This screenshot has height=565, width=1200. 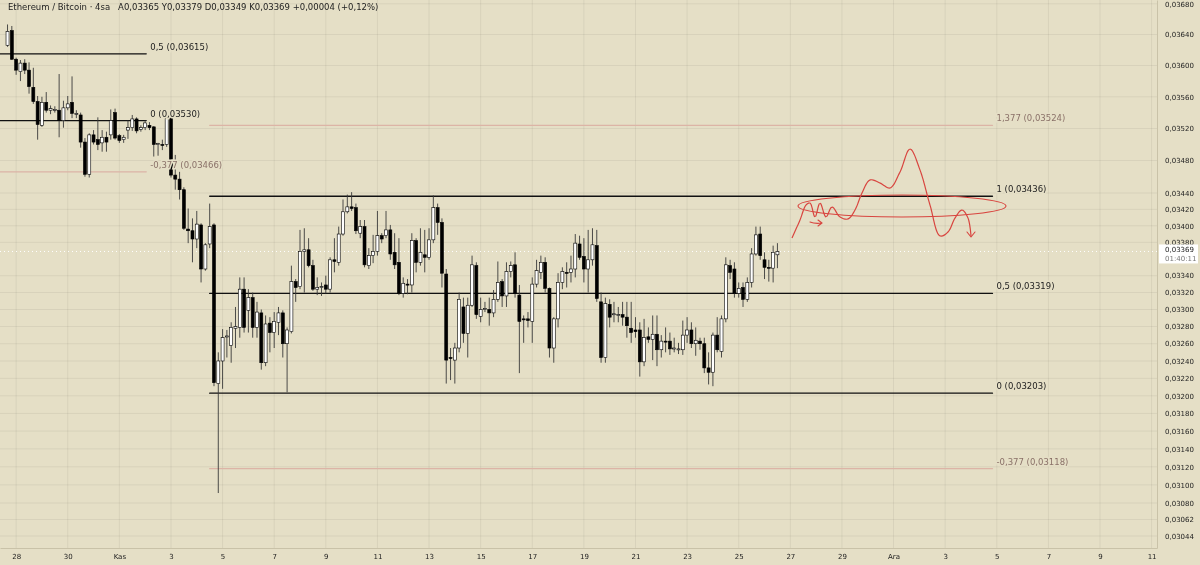 I want to click on annotation: 1,377 (0,03524), so click(x=1031, y=118).